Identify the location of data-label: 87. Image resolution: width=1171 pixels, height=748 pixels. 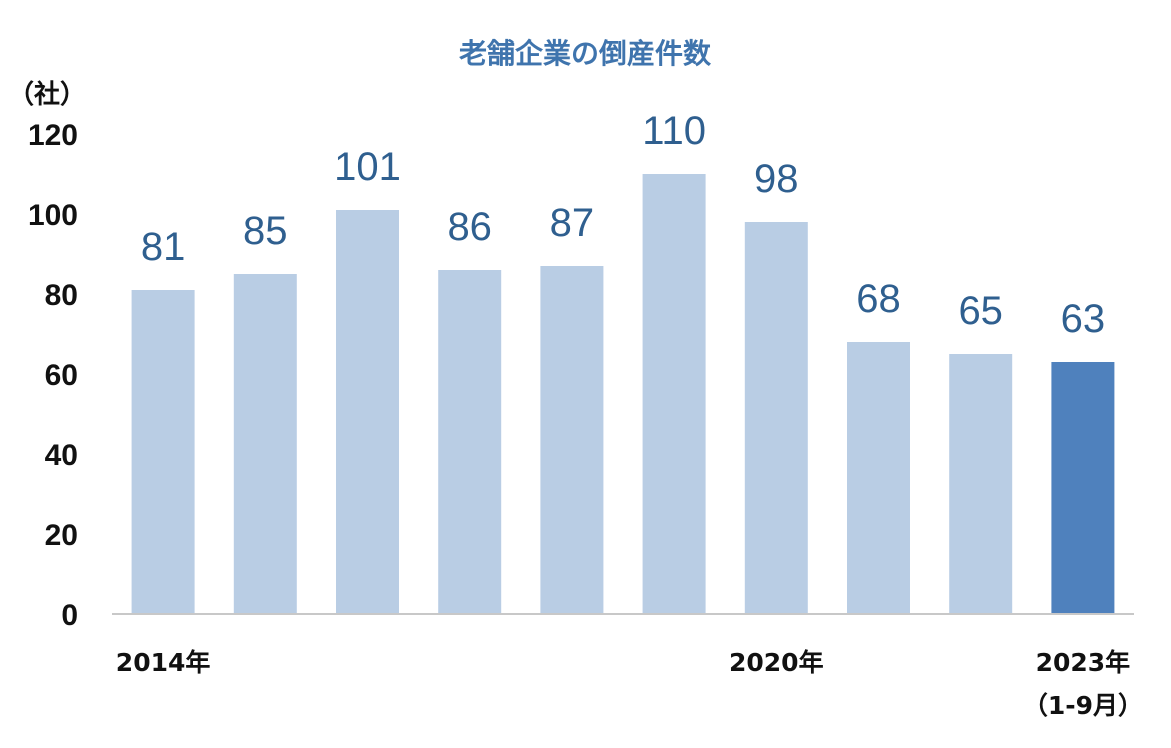
(572, 223).